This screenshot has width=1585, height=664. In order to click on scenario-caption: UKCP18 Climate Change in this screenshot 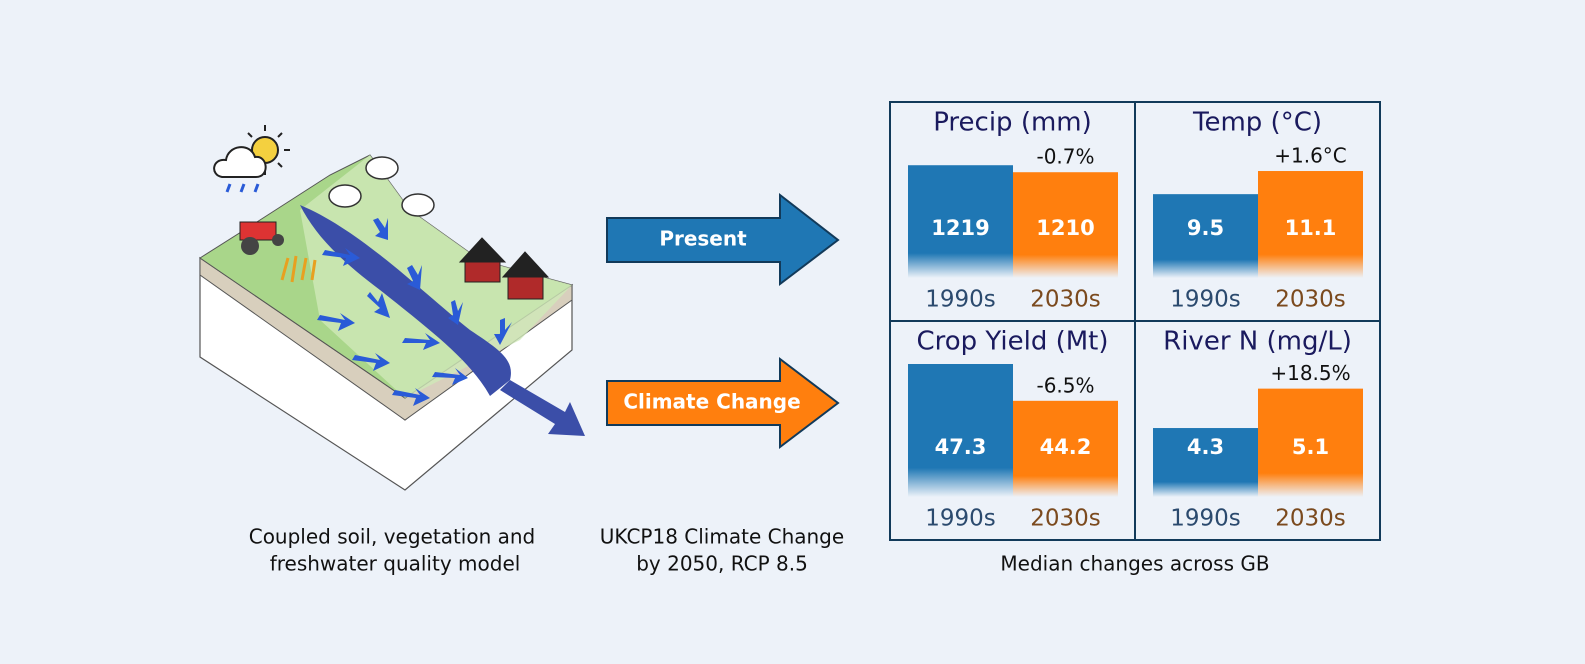, I will do `click(722, 537)`.